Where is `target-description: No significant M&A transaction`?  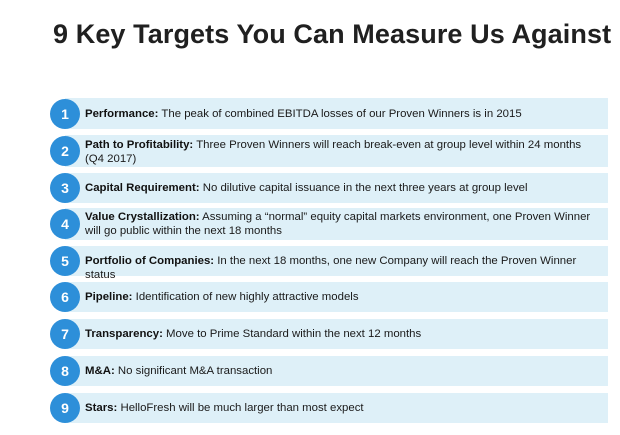 target-description: No significant M&A transaction is located at coordinates (195, 371).